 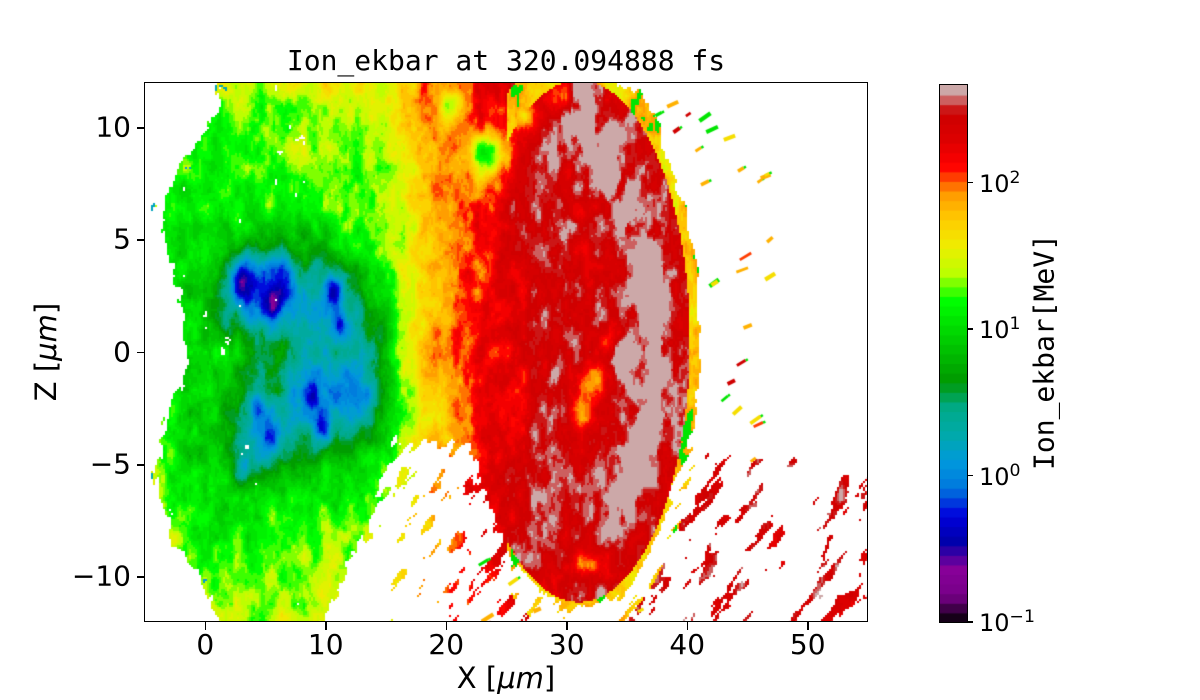 I want to click on y-tick-label: −10, so click(x=101, y=576).